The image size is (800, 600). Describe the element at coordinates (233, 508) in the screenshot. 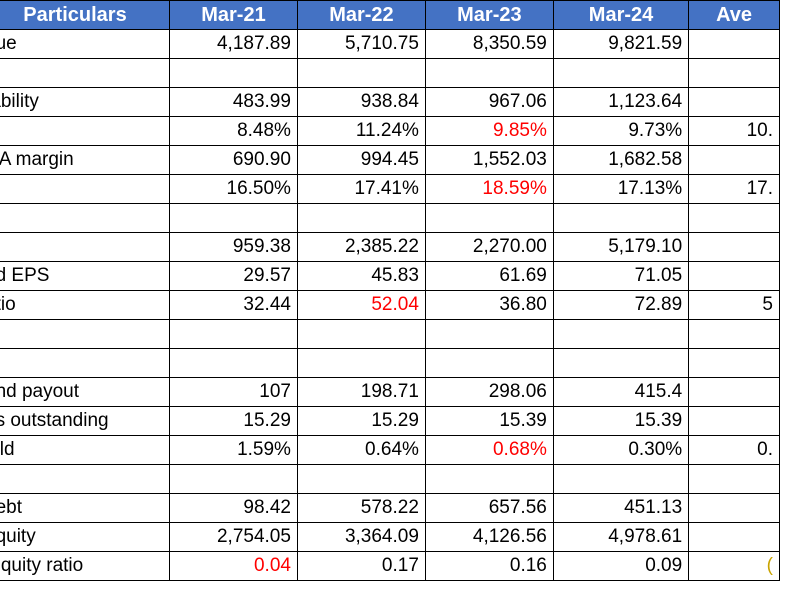

I see `cell-mar-21: 98.42` at that location.